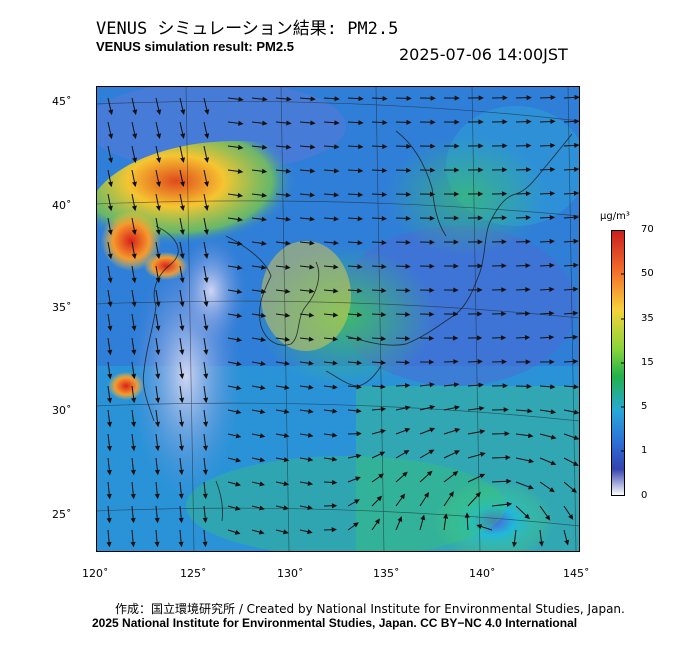 Image resolution: width=700 pixels, height=649 pixels. Describe the element at coordinates (647, 318) in the screenshot. I see `colorbar-label: 35` at that location.